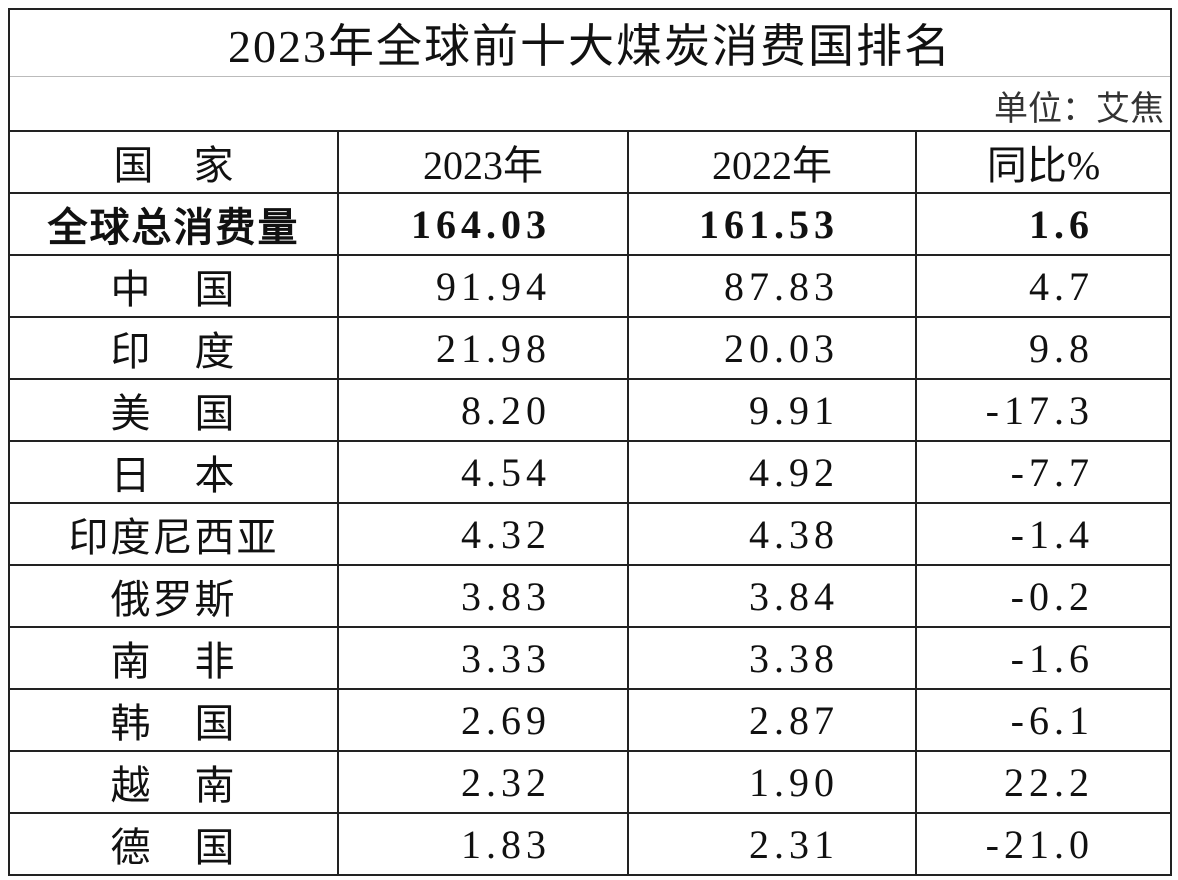 The width and height of the screenshot is (1178, 880). What do you see at coordinates (173, 472) in the screenshot?
I see `country-cell: 日 本` at bounding box center [173, 472].